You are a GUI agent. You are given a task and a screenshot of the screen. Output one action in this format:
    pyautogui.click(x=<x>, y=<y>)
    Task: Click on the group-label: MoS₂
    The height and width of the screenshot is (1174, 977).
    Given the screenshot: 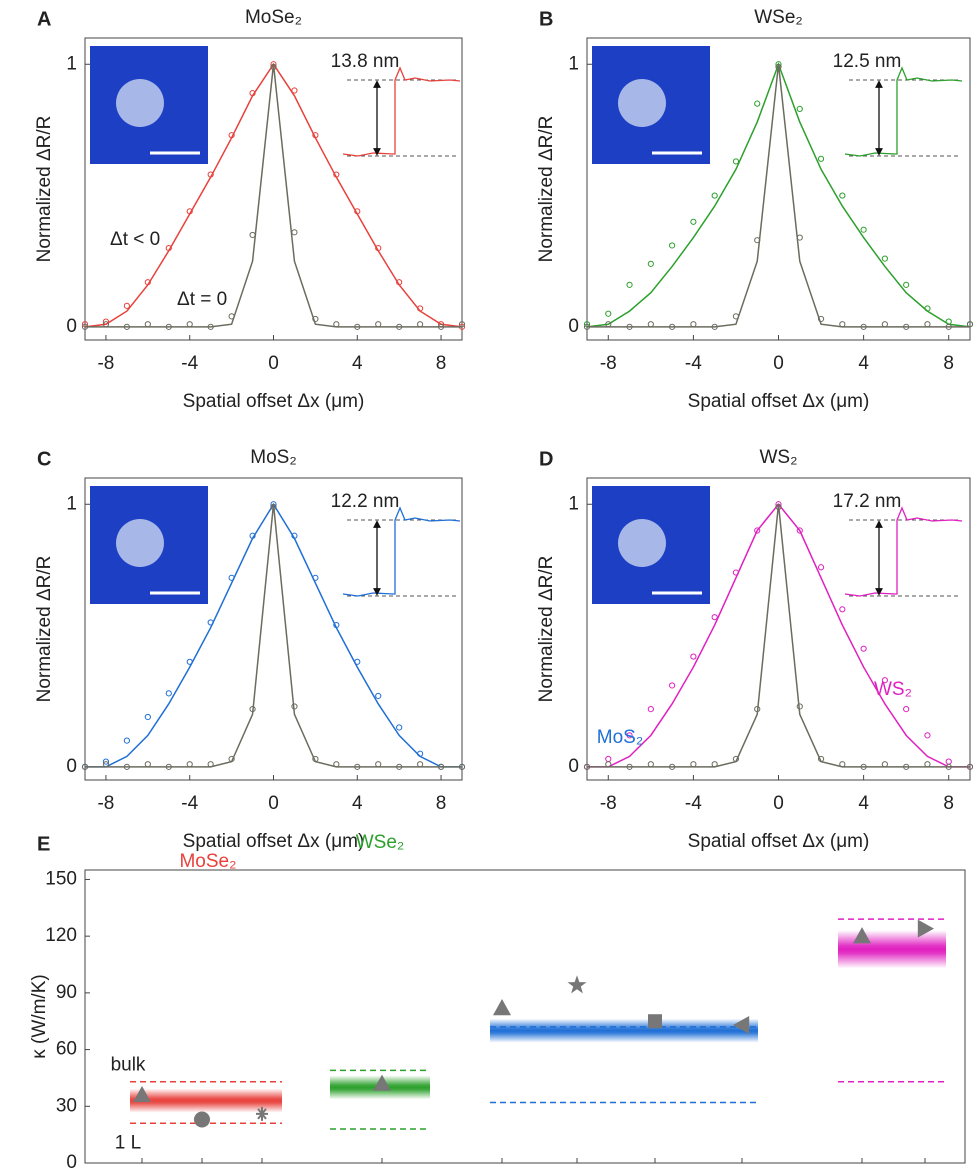 What is the action you would take?
    pyautogui.click(x=620, y=737)
    